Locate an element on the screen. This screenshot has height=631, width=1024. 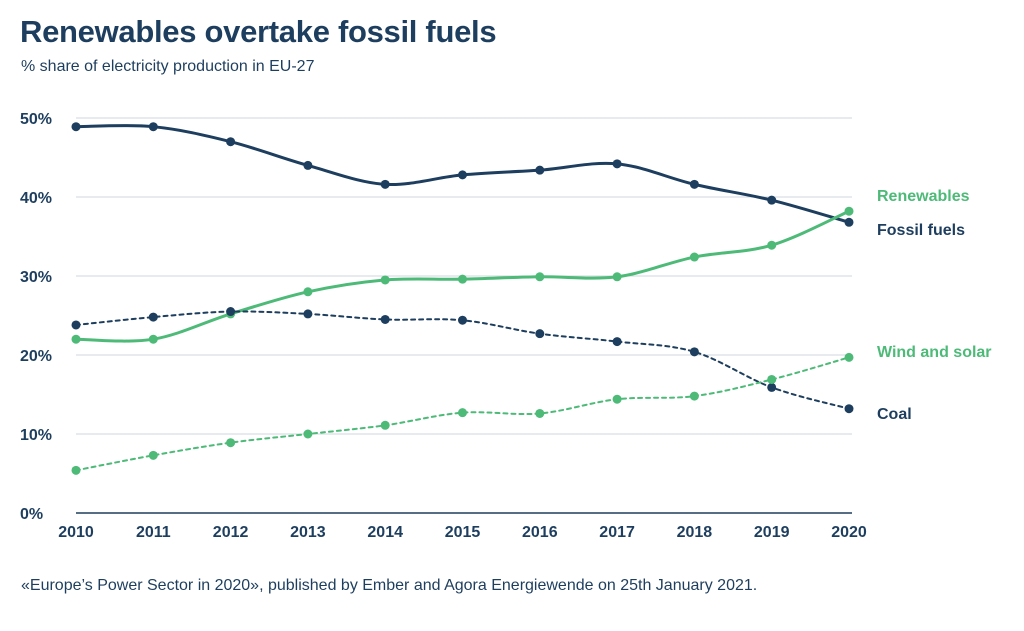
series-label-fossil-fuels: Fossil fuels is located at coordinates (921, 230).